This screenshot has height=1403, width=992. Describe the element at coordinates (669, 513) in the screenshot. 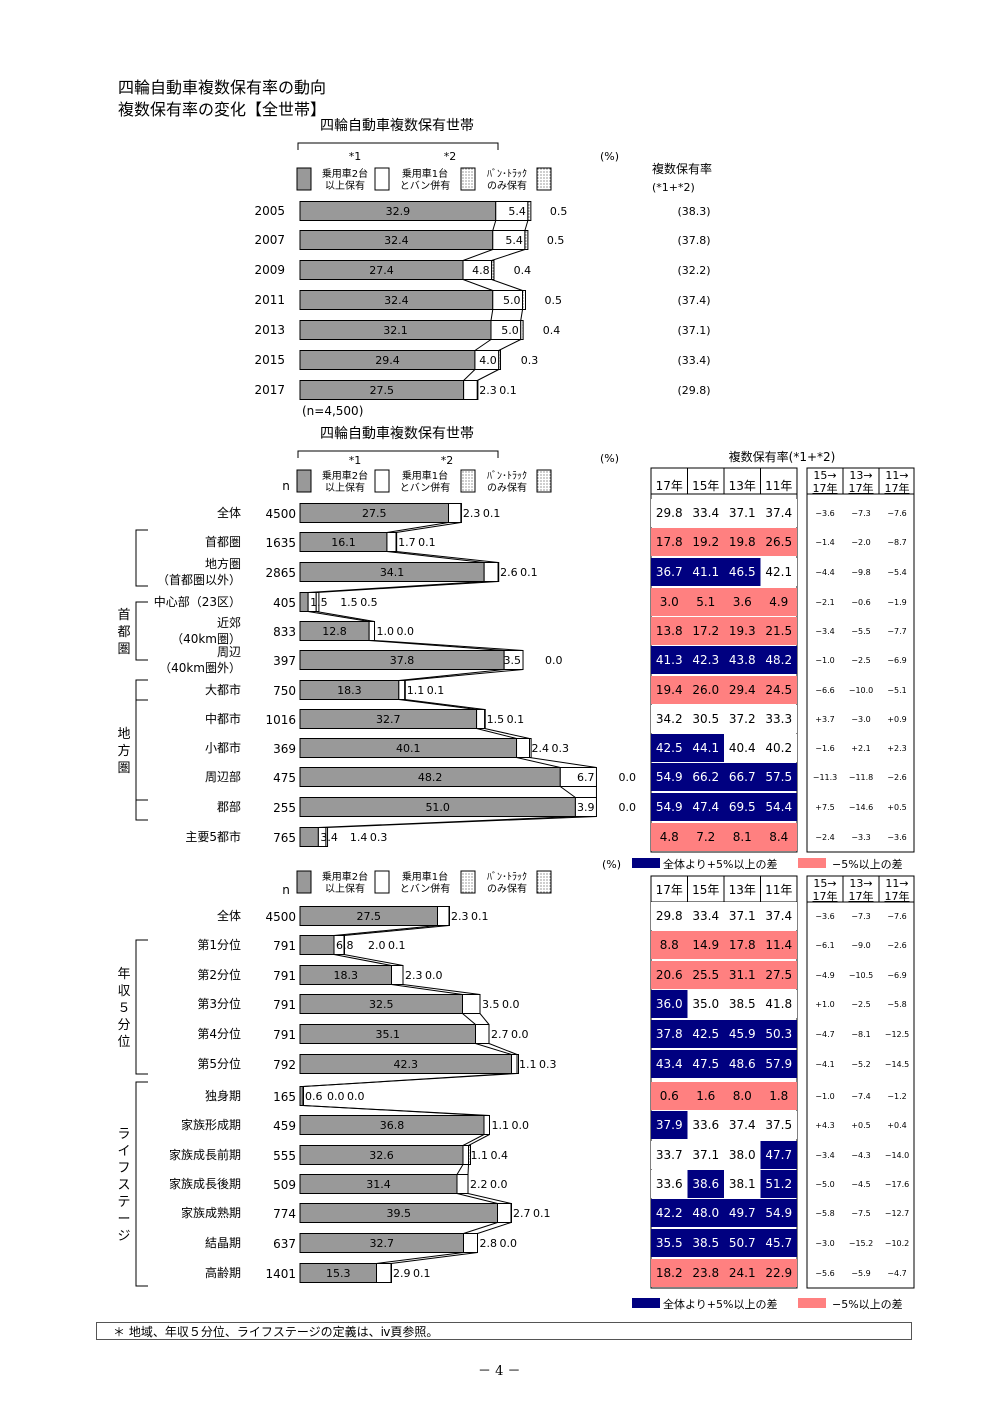

I see `chart2-table-rate-value: 29.8` at that location.